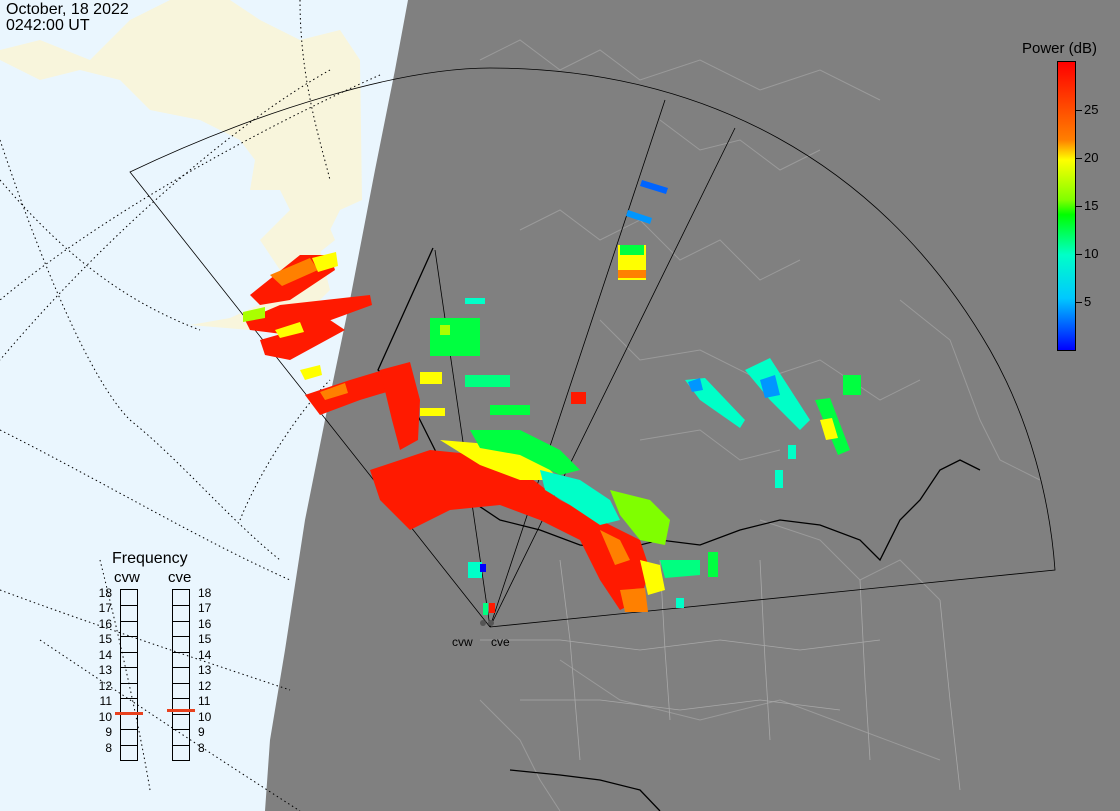  I want to click on site-marker-cve, so click(491, 623).